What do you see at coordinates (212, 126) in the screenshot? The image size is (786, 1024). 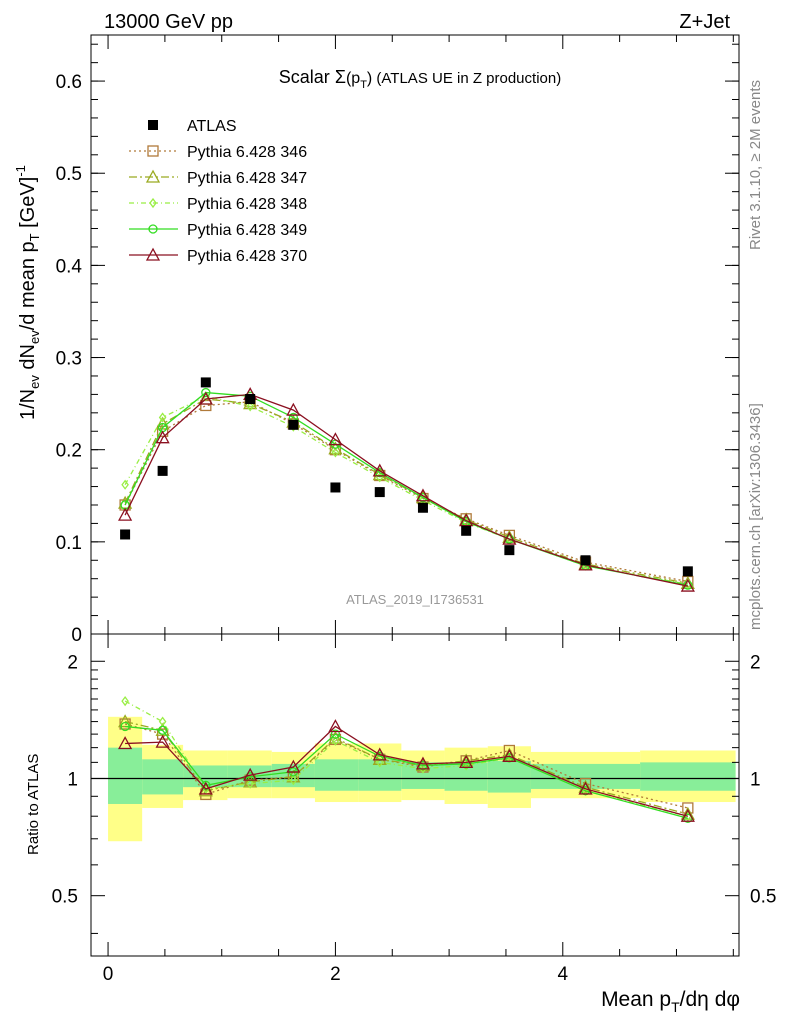 I see `legend-label-0: ATLAS` at bounding box center [212, 126].